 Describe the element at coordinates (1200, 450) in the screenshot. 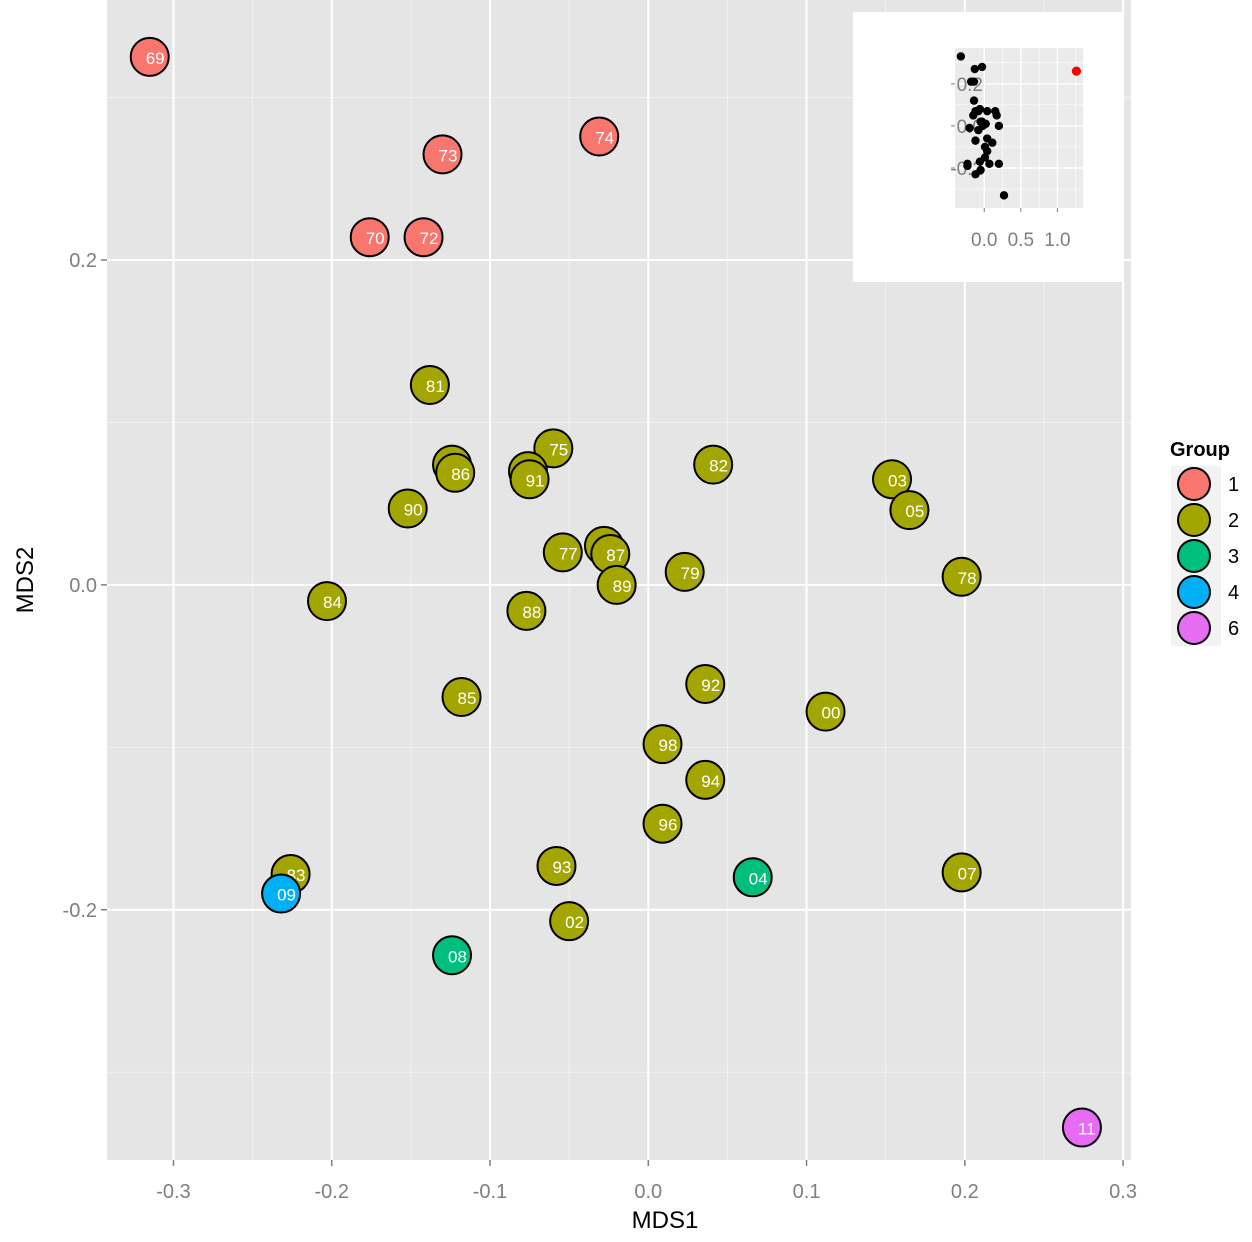

I see `legend-title: Group` at that location.